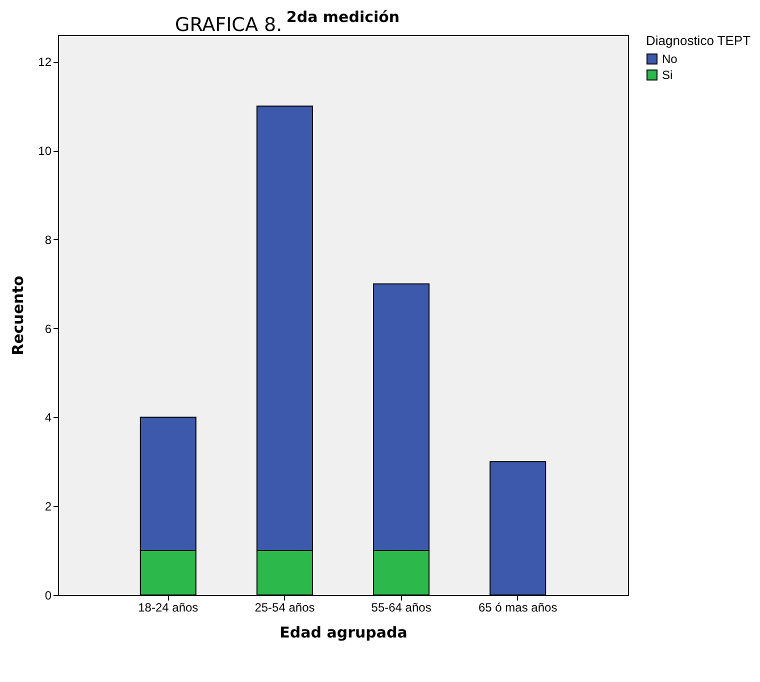  I want to click on y-tick-label: 2, so click(48, 507).